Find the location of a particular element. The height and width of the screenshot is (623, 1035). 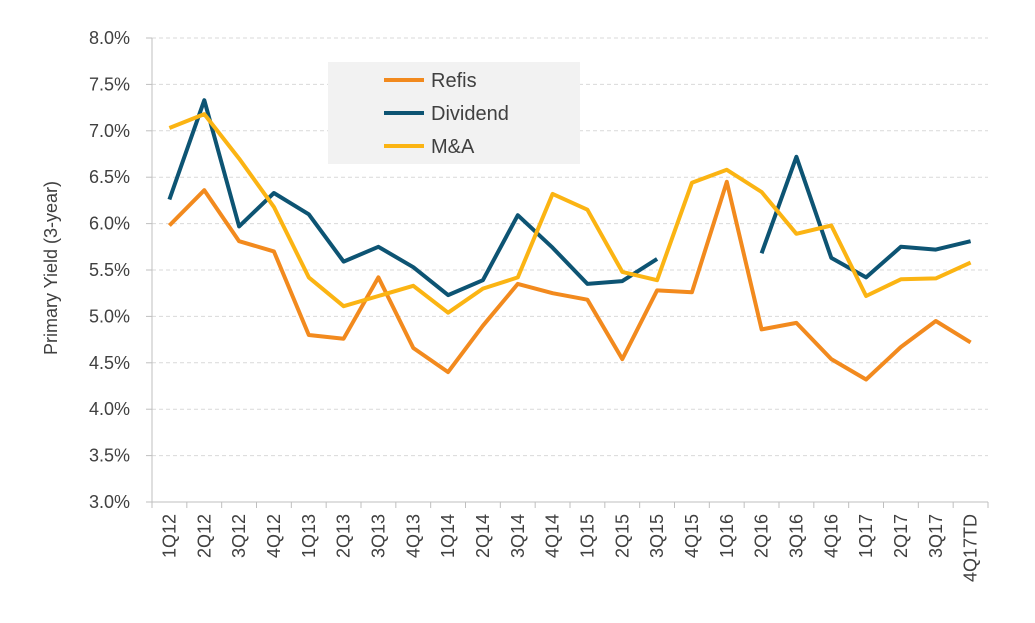

x-tick-label: 4Q15 is located at coordinates (692, 536).